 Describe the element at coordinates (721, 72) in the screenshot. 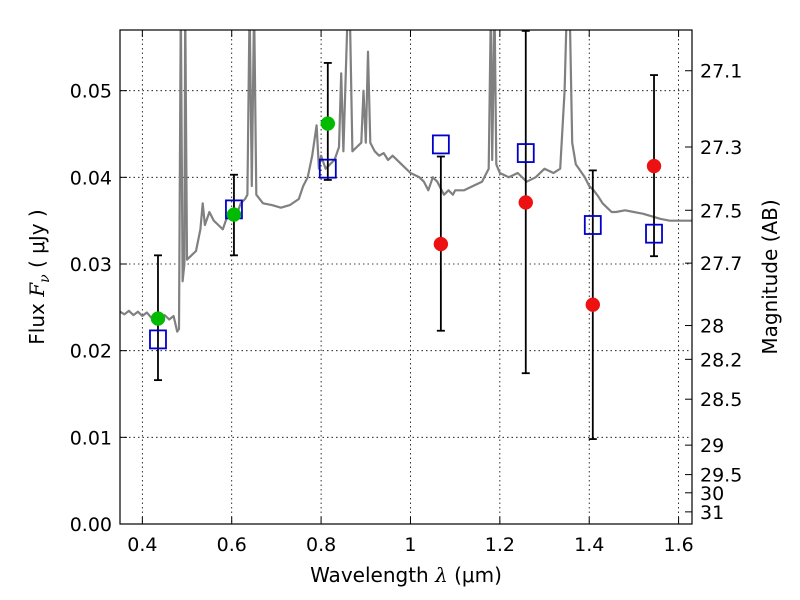

I see `y-right-tick-label: 27.1` at that location.